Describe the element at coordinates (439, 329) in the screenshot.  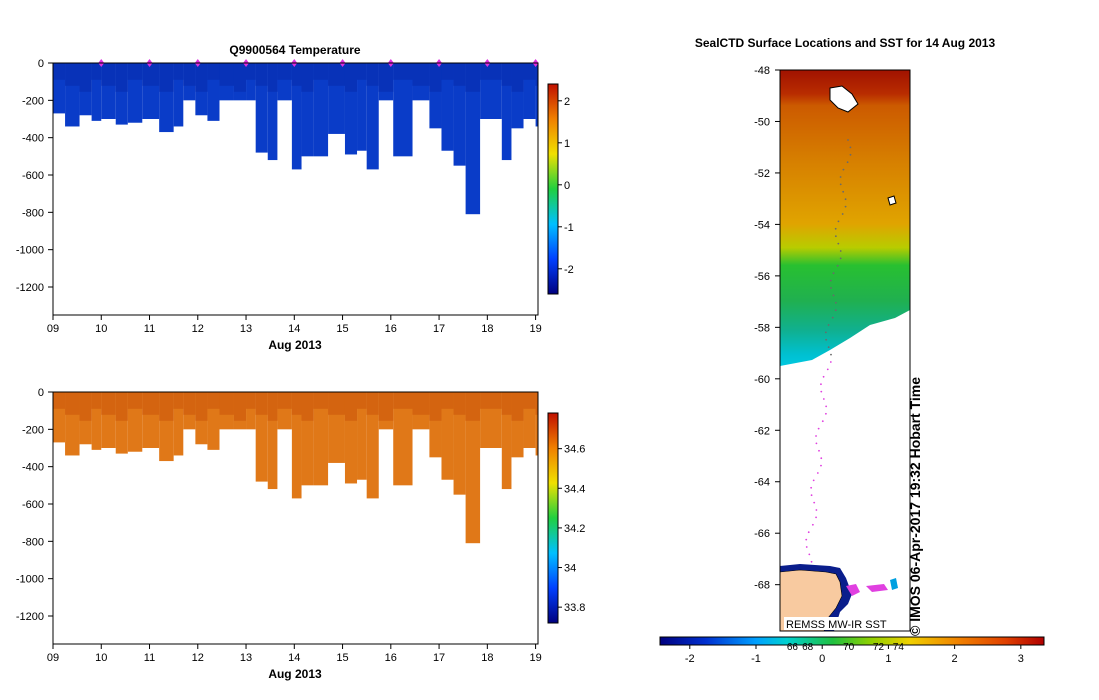
I see `x-tick-label: 17` at that location.